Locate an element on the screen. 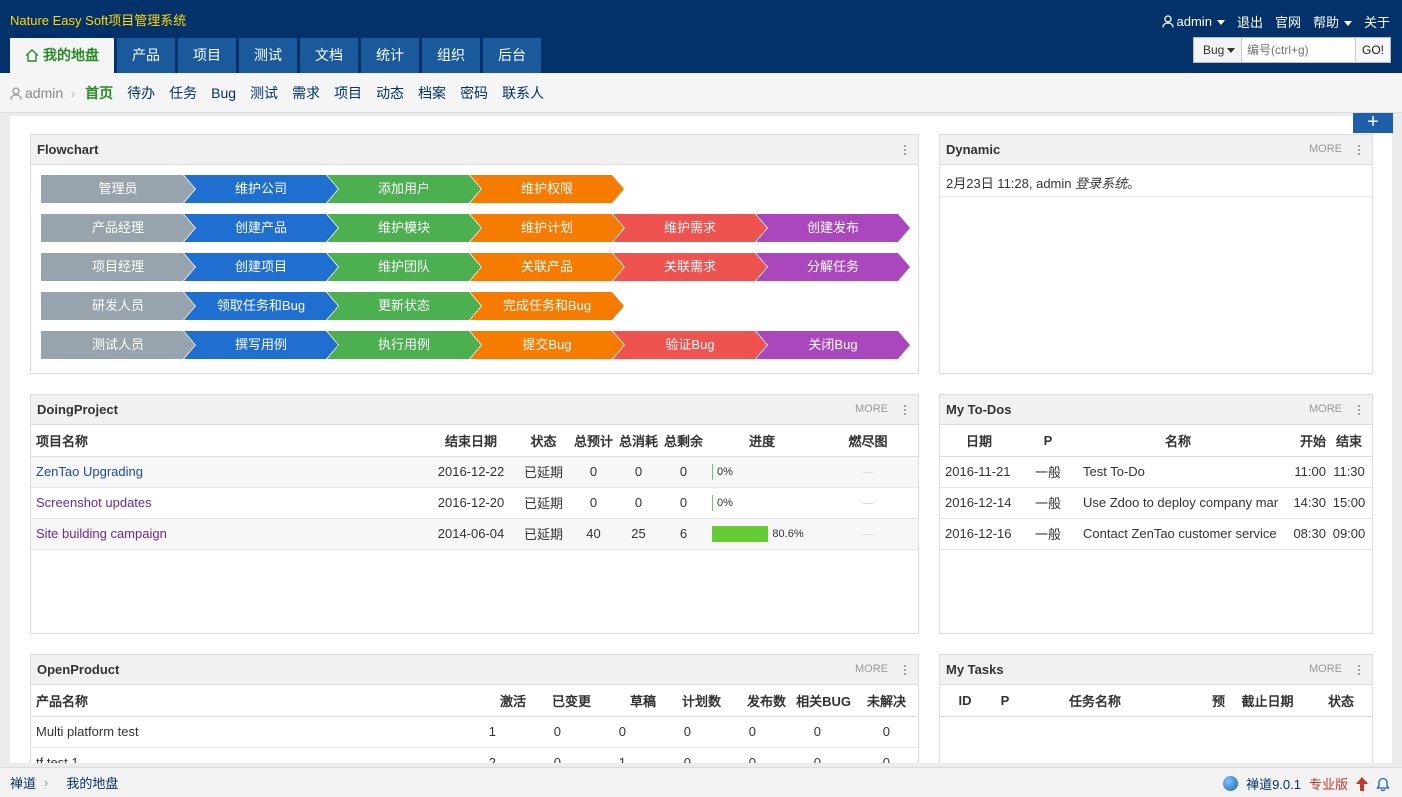  col-header: 已变更 is located at coordinates (558, 701).